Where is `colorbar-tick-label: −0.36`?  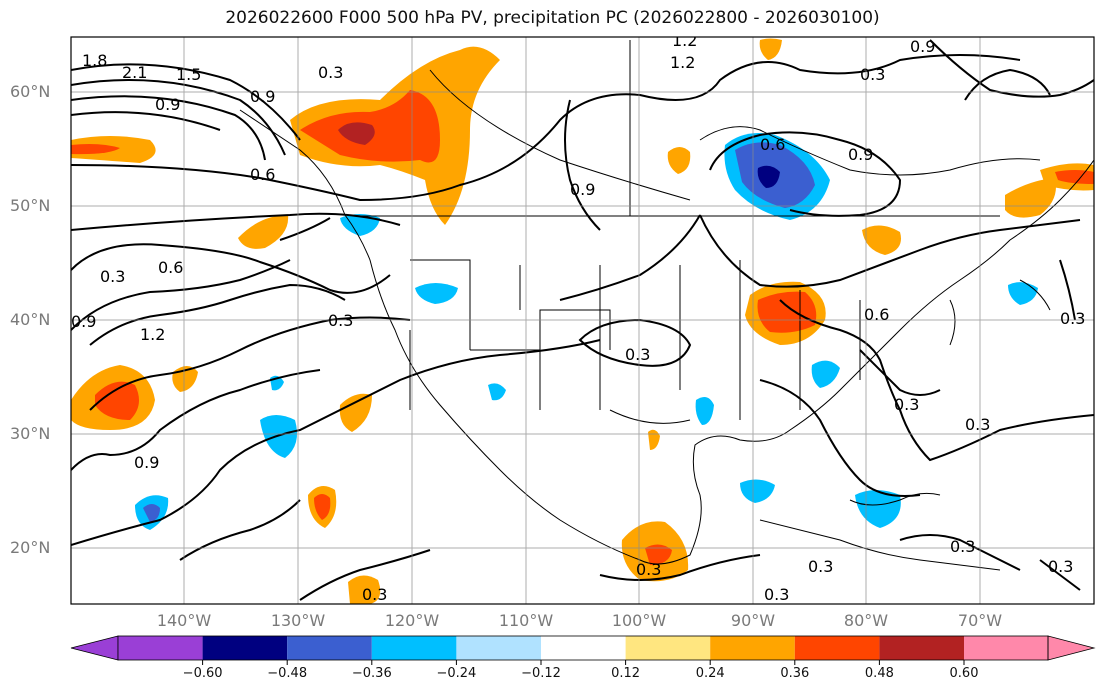 colorbar-tick-label: −0.36 is located at coordinates (371, 673).